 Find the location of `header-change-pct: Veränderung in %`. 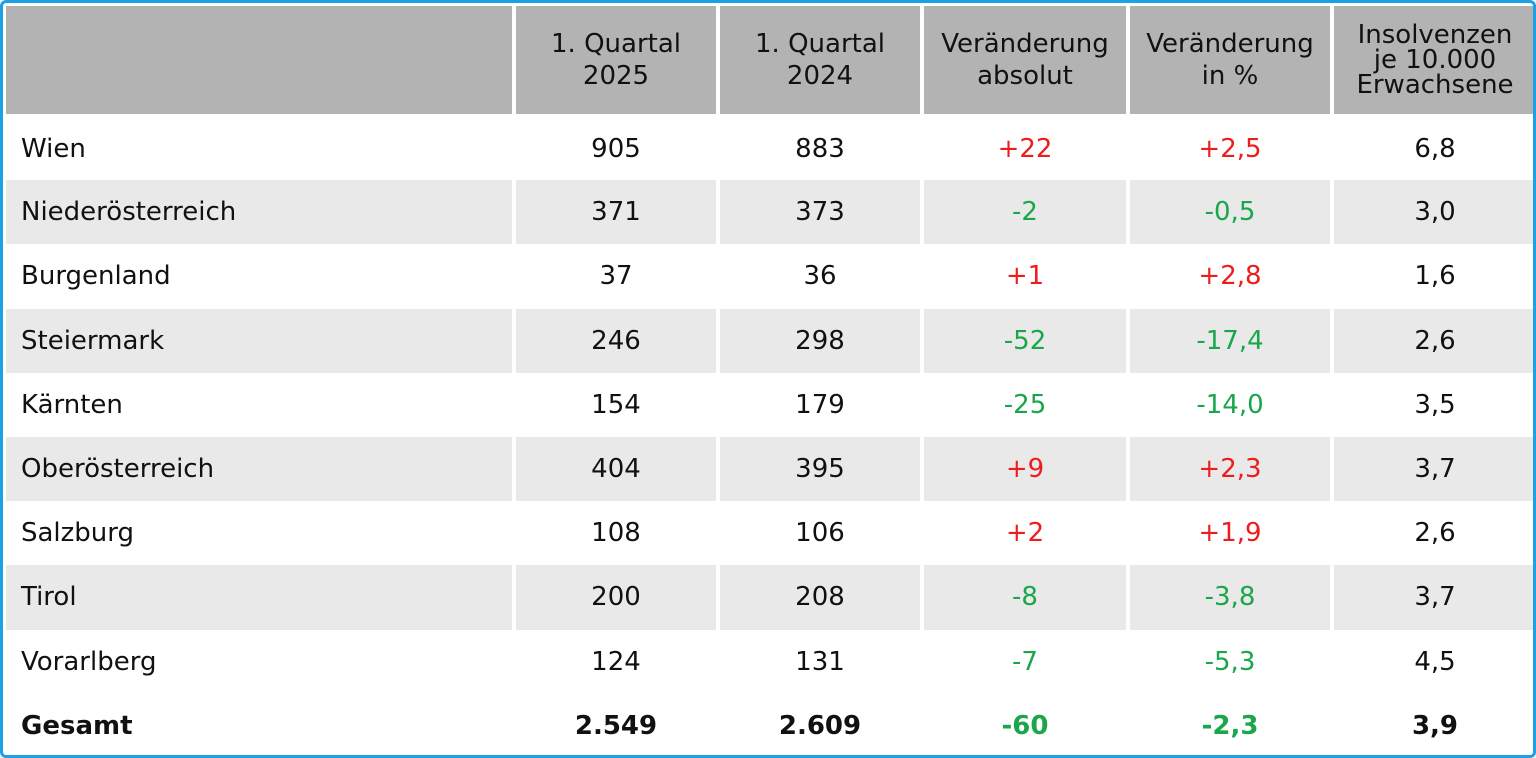

header-change-pct: Veränderung in % is located at coordinates (1231, 62).